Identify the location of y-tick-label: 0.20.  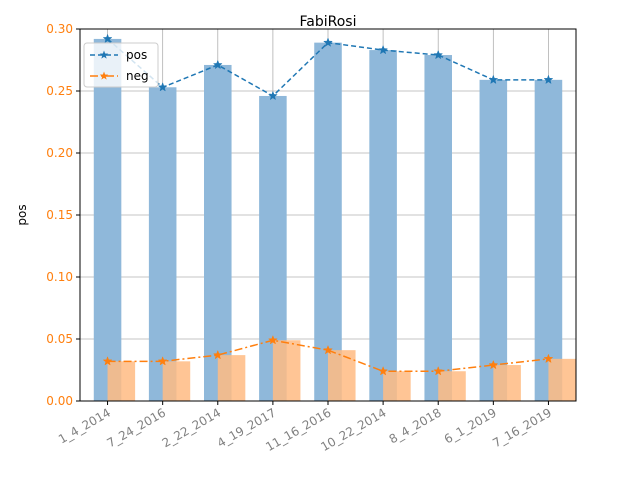
(59, 153).